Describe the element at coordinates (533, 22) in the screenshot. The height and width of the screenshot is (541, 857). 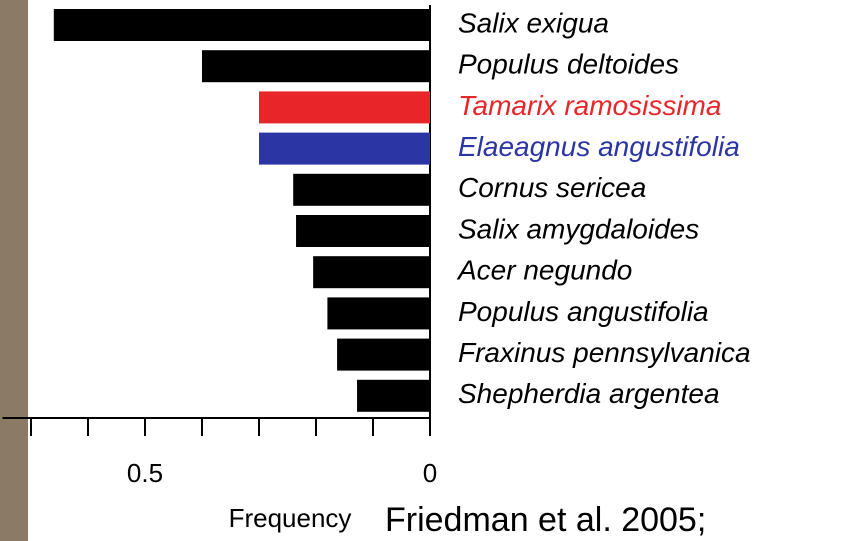
I see `category-label: Salix exigua` at that location.